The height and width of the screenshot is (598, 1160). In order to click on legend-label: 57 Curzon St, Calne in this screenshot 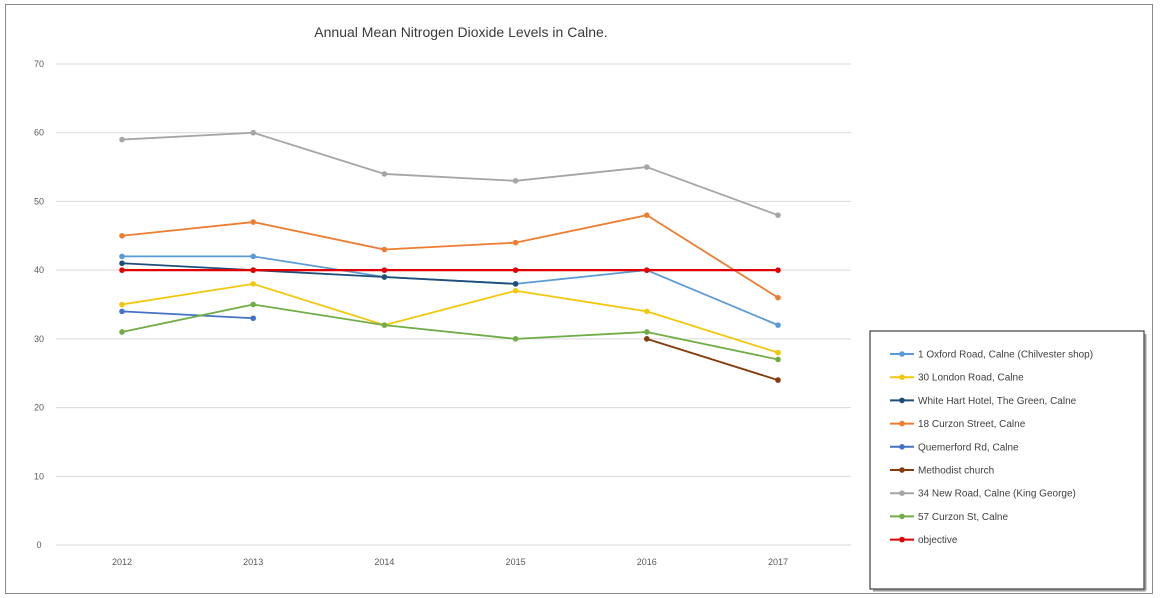, I will do `click(963, 517)`.